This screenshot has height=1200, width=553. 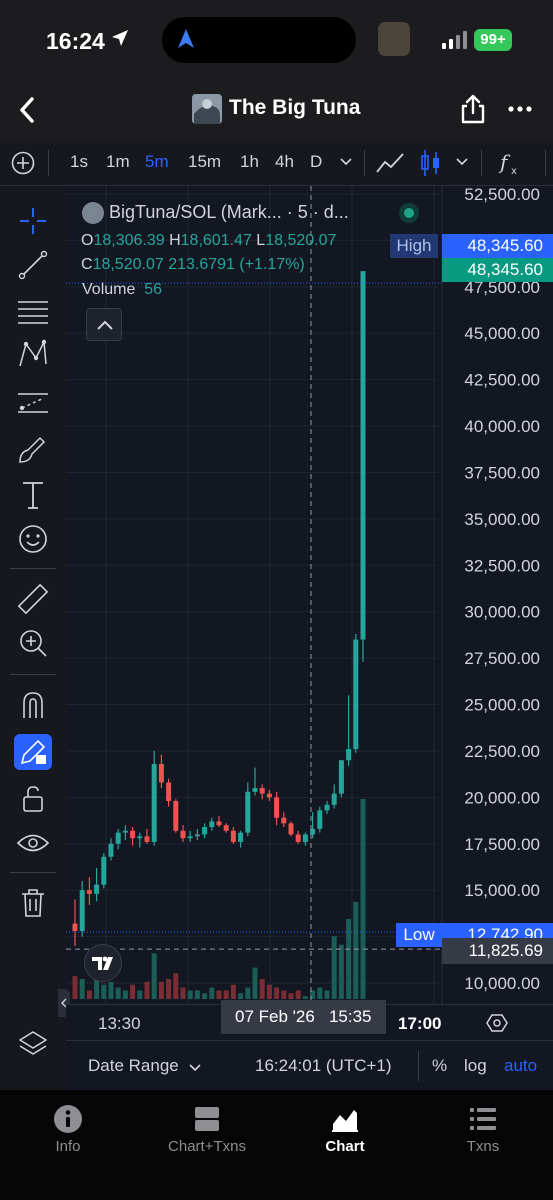 I want to click on tradingview-logo, so click(x=103, y=963).